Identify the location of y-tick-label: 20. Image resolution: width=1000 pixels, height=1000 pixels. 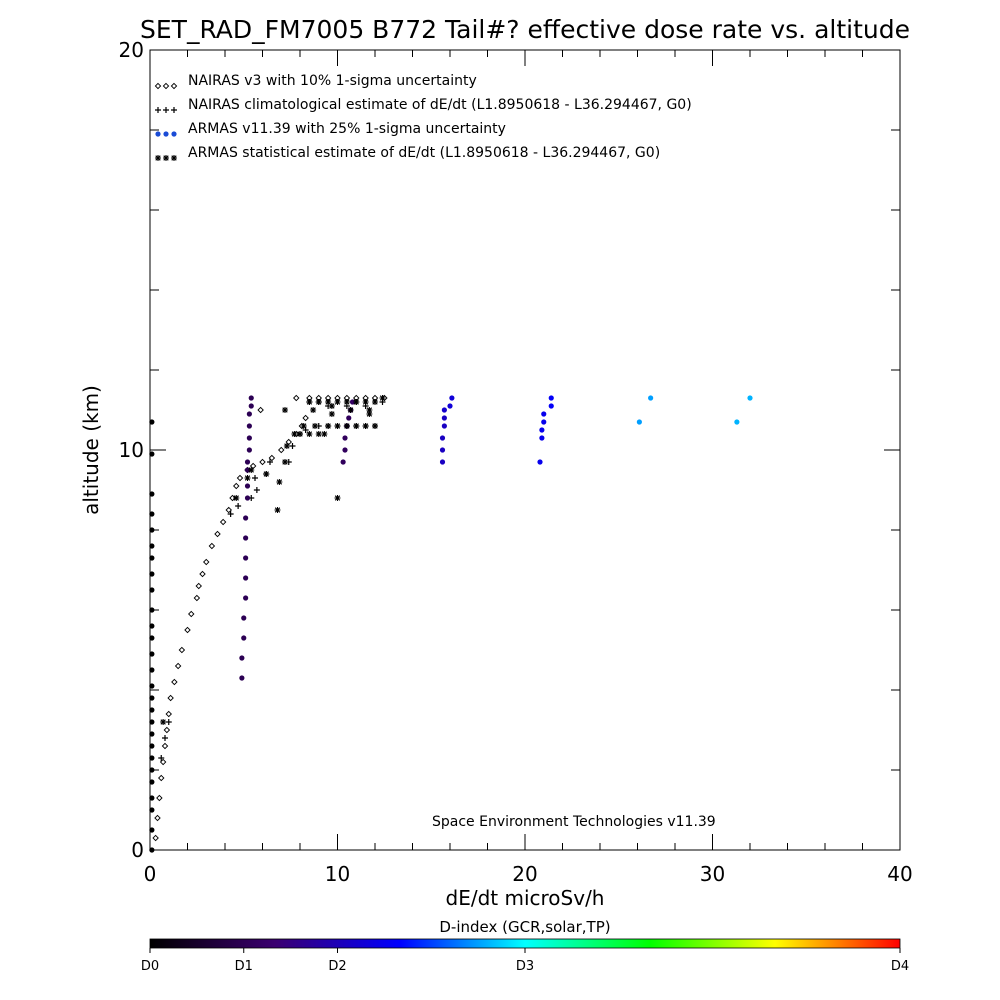
(131, 50).